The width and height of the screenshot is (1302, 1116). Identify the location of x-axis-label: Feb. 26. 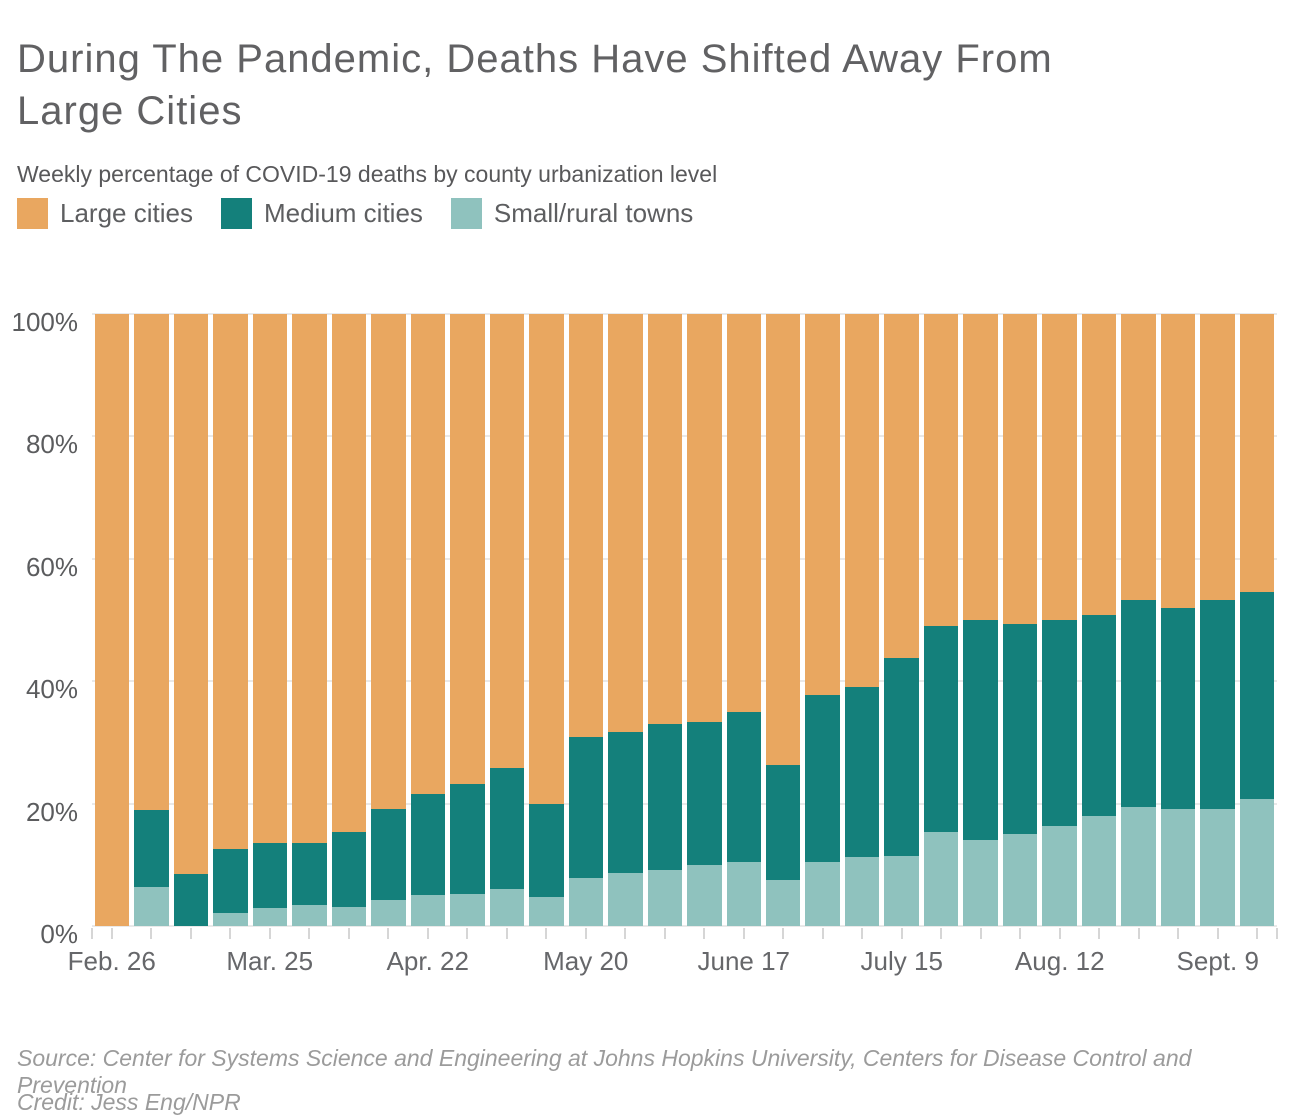
(111, 961).